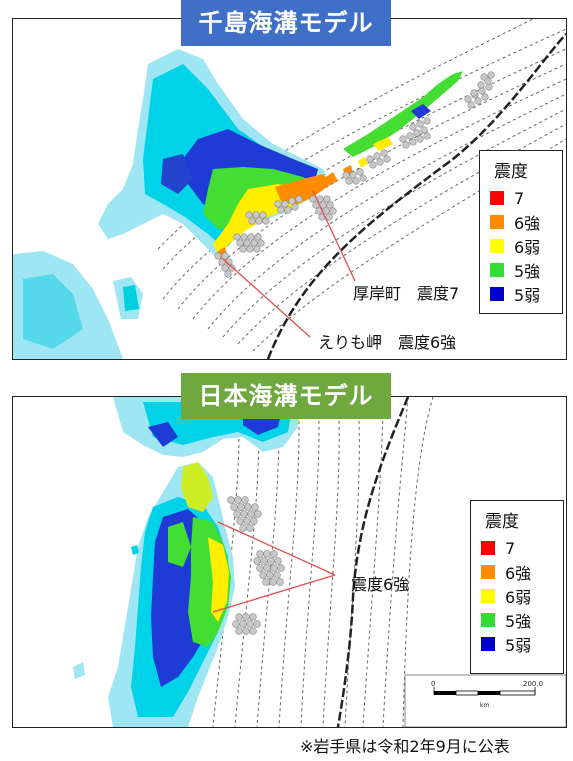  I want to click on footnote: ※岩手県は令和2年9月に公表, so click(405, 746).